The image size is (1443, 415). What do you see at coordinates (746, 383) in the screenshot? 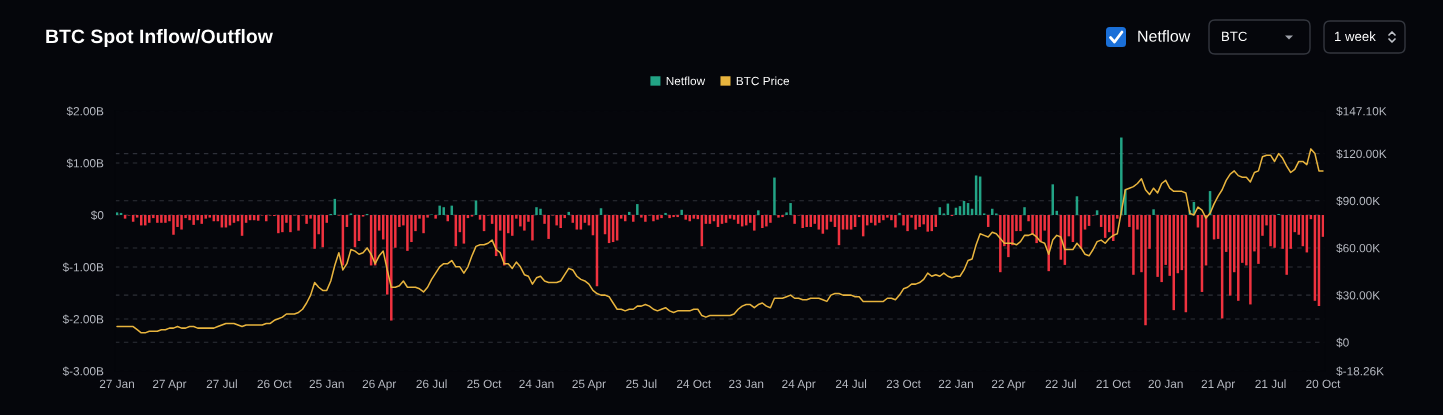
I see `x-tick-label: 23 Jan` at bounding box center [746, 383].